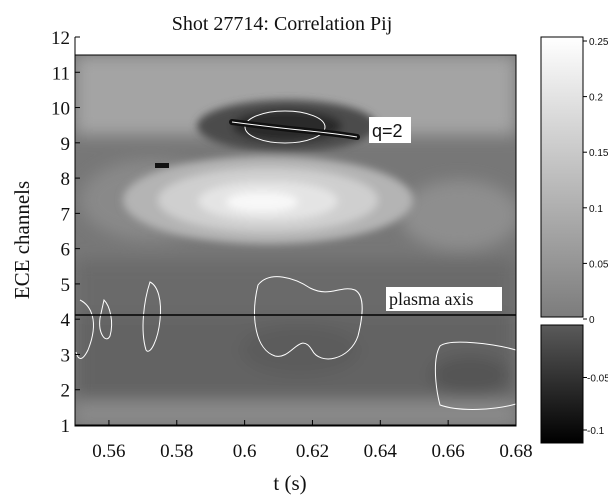 The image size is (608, 497). What do you see at coordinates (66, 144) in the screenshot?
I see `y-tick-label: 9` at bounding box center [66, 144].